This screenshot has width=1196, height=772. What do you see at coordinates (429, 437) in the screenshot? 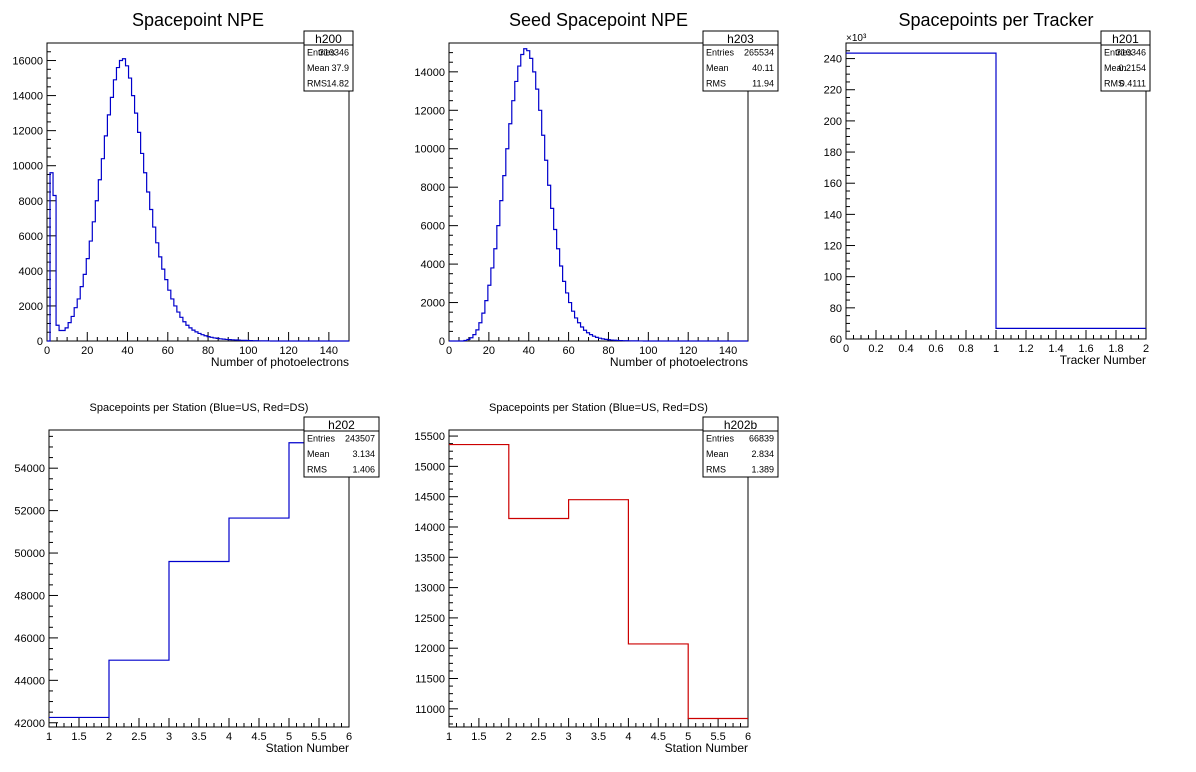
I see `y-tick-label: 15500` at bounding box center [429, 437].